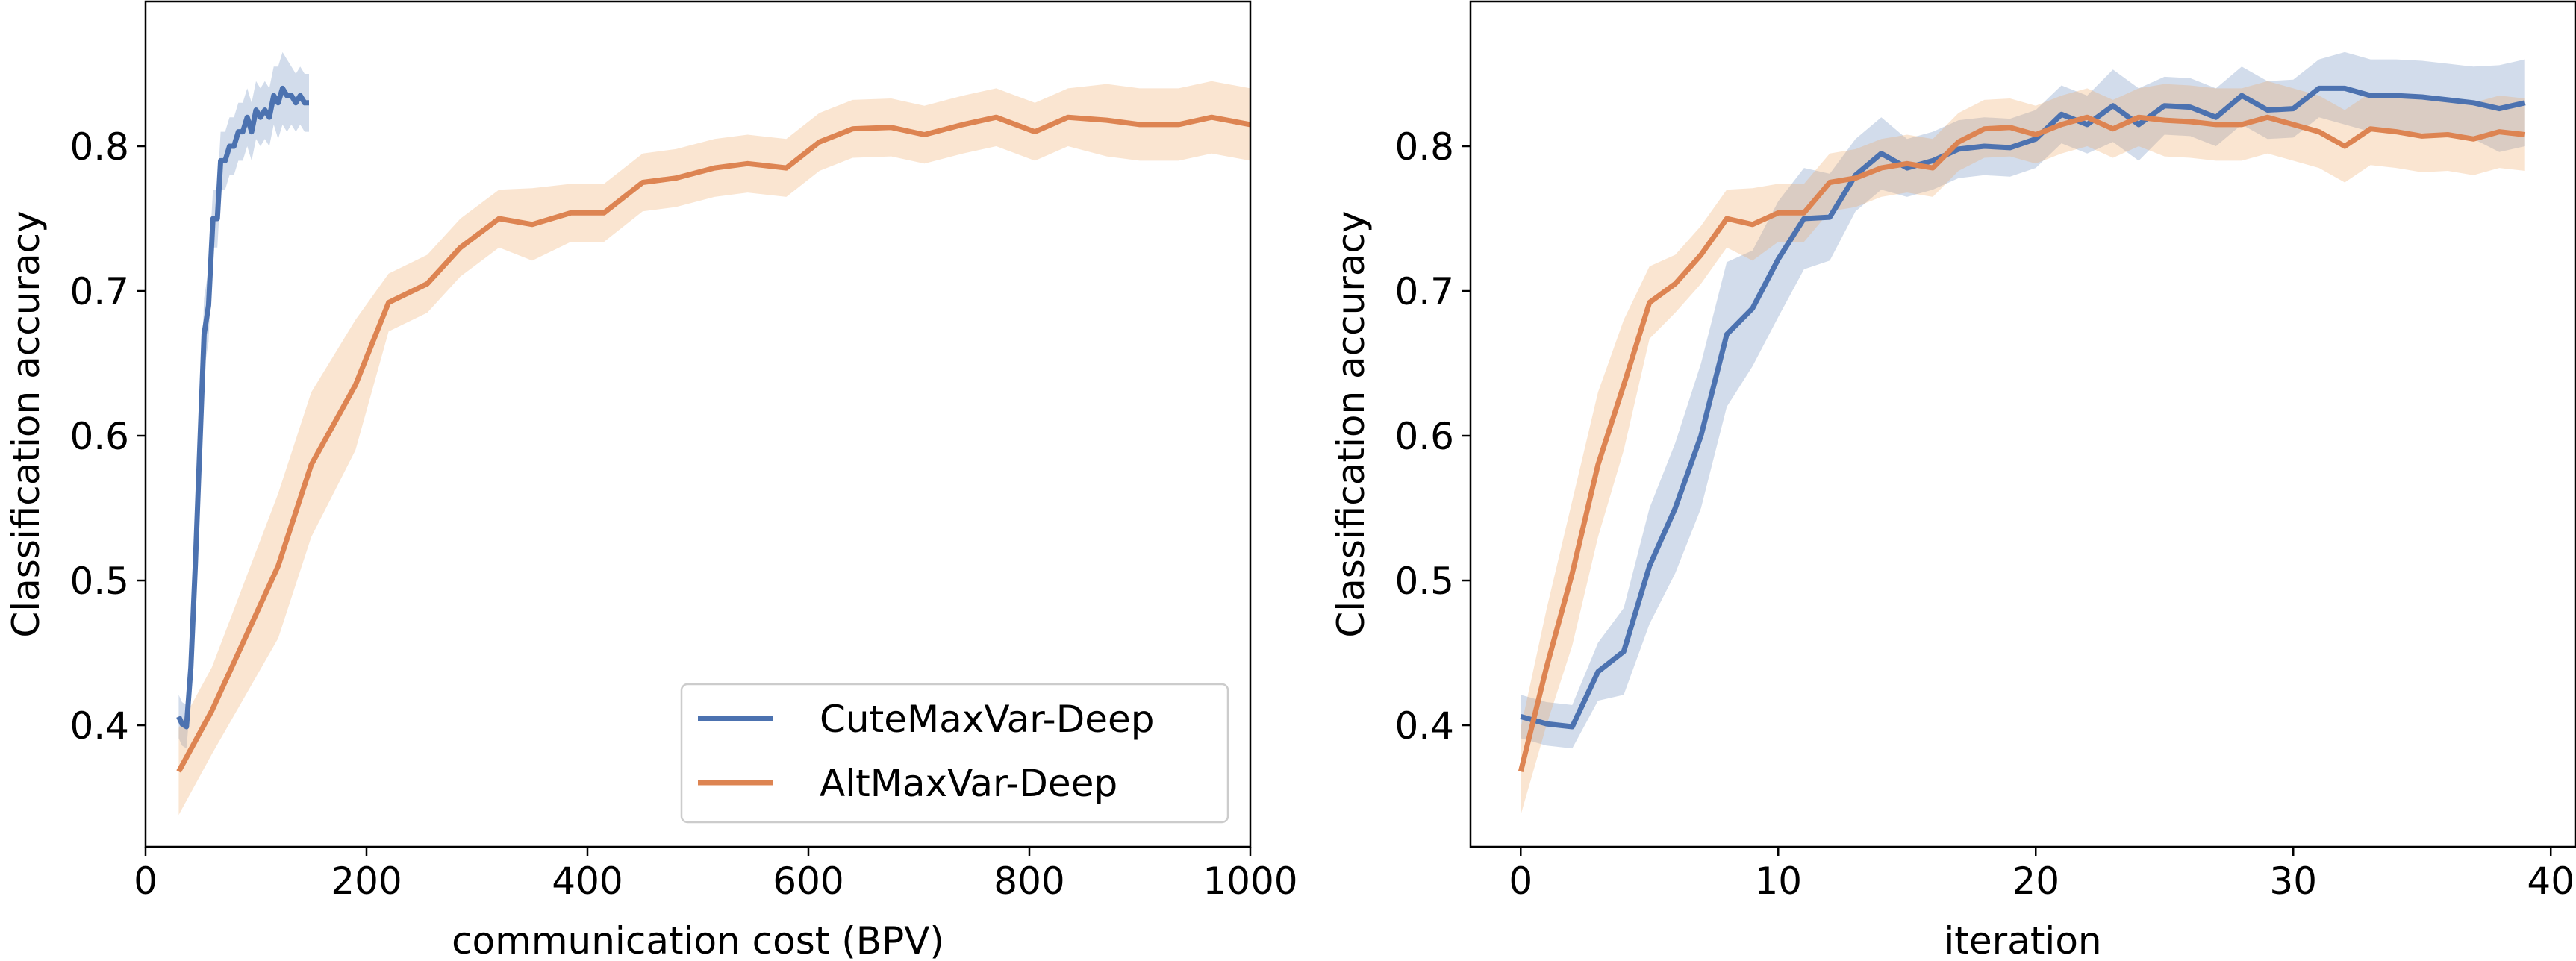 This screenshot has width=2576, height=961. I want to click on legend: CuteMaxVar-Deep AltMaxVar-Deep, so click(954, 753).